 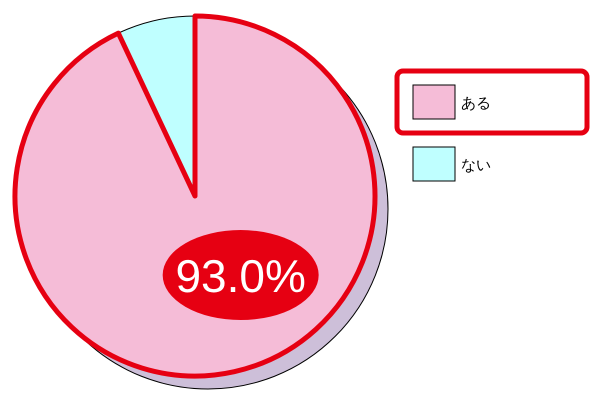 What do you see at coordinates (476, 165) in the screenshot?
I see `legend-label: ない` at bounding box center [476, 165].